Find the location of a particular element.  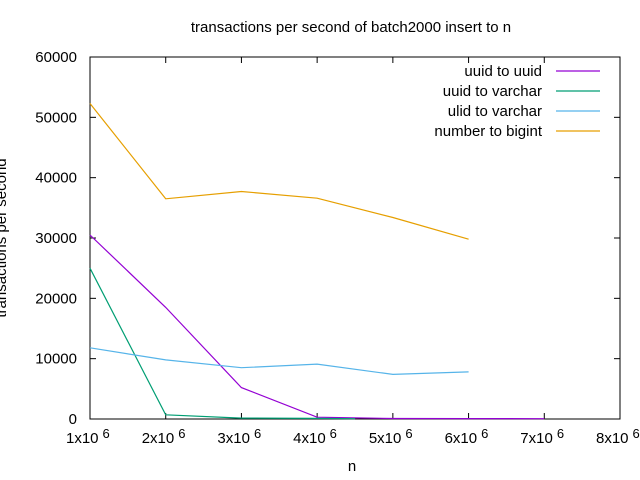

y-tick-label: 50000 is located at coordinates (56, 117).